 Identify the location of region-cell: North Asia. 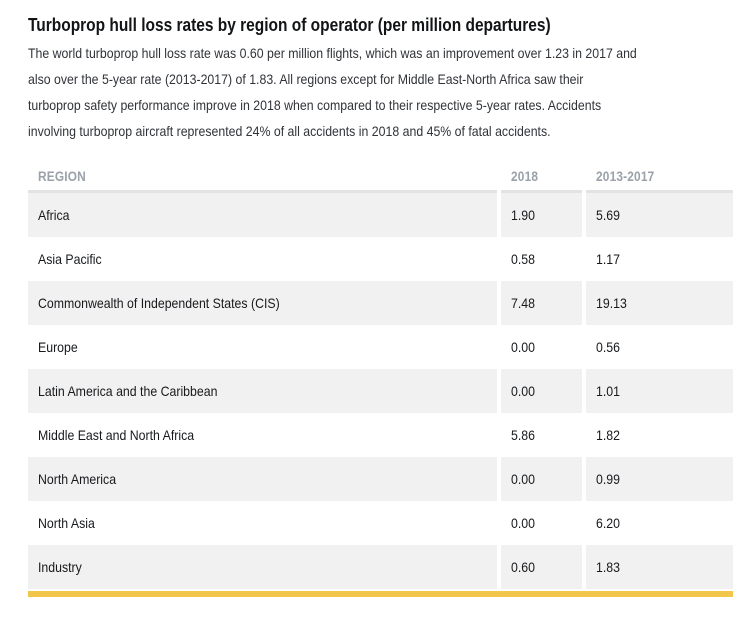
(66, 523).